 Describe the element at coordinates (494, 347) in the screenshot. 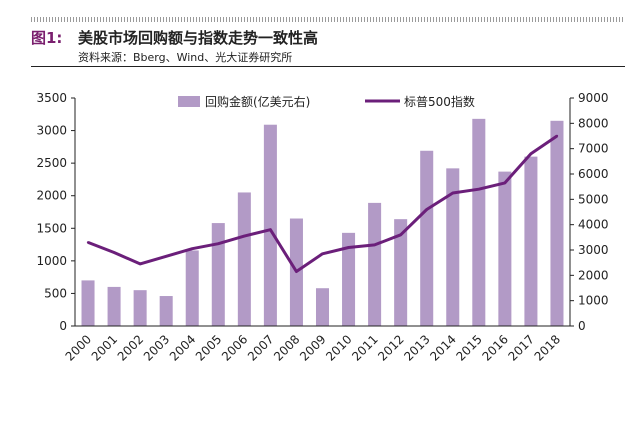

I see `x-tick-label-2016: 2016` at that location.